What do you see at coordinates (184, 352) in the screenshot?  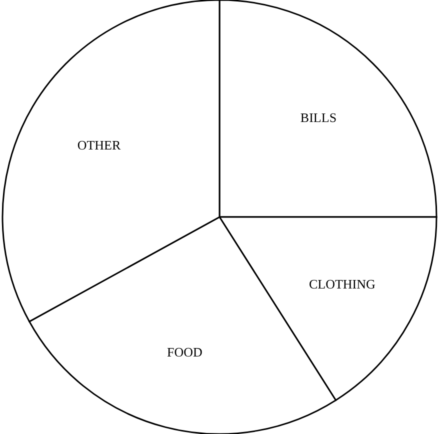 I see `slice-label: FOOD` at bounding box center [184, 352].